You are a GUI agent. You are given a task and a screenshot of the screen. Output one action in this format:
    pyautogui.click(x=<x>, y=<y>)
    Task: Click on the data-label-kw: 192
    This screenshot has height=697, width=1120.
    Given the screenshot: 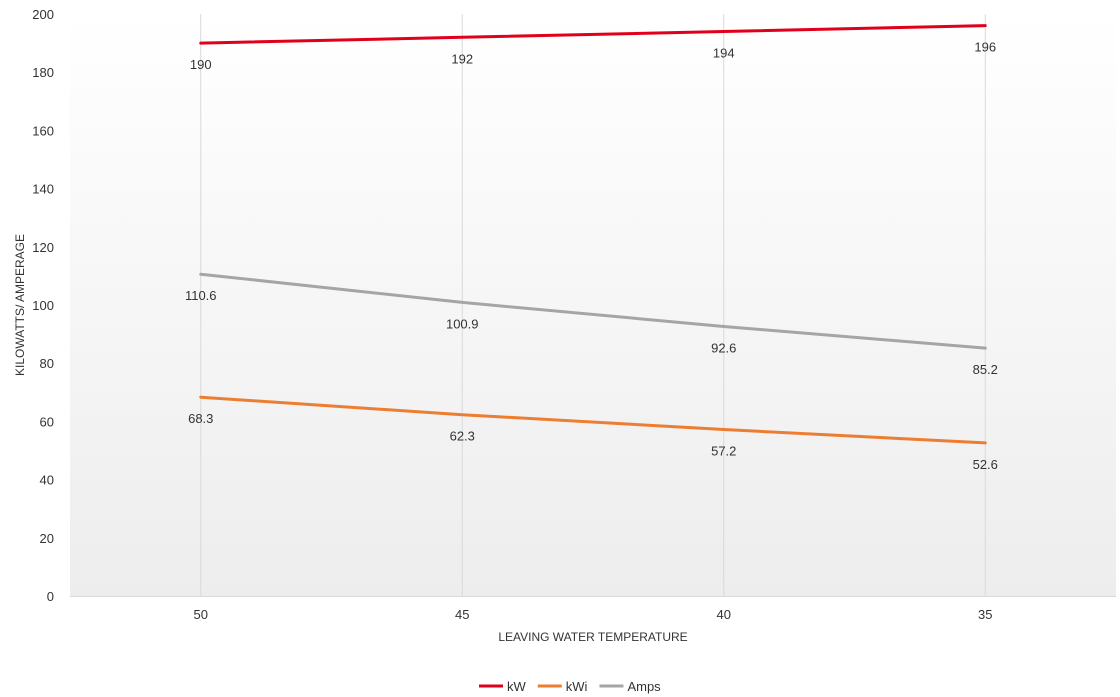 What is the action you would take?
    pyautogui.click(x=462, y=58)
    